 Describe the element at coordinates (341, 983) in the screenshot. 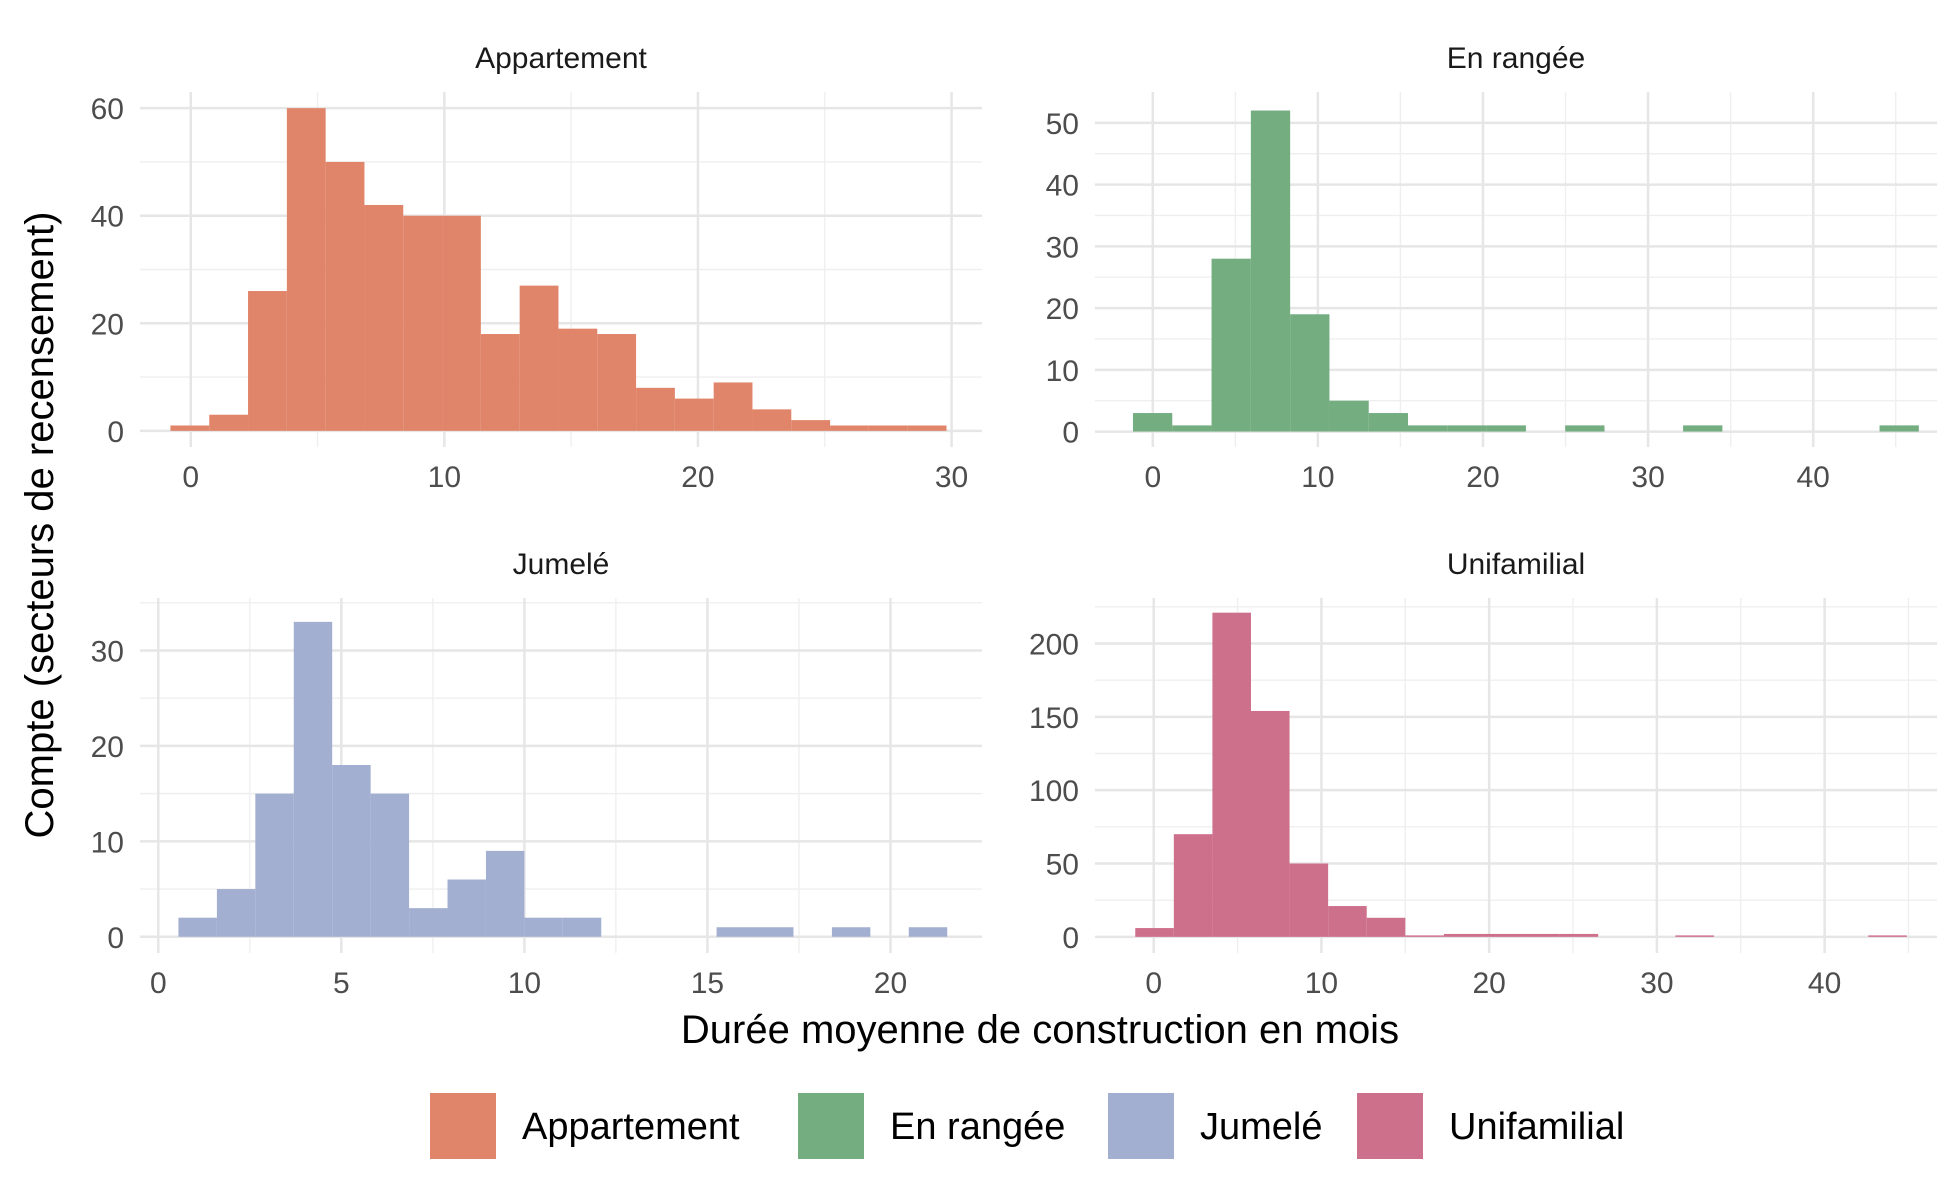

I see `x-tick-label: 5` at that location.